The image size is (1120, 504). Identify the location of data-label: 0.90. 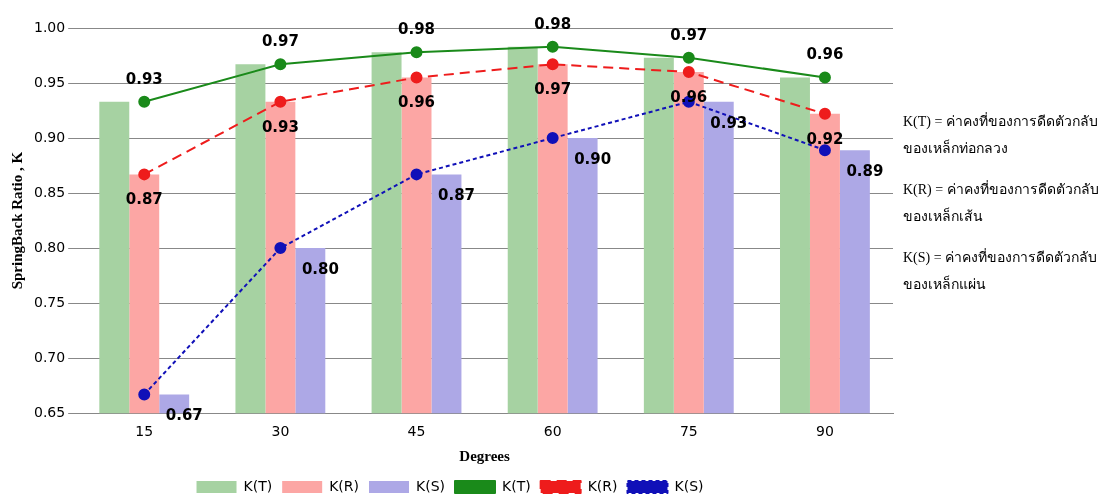
(593, 158).